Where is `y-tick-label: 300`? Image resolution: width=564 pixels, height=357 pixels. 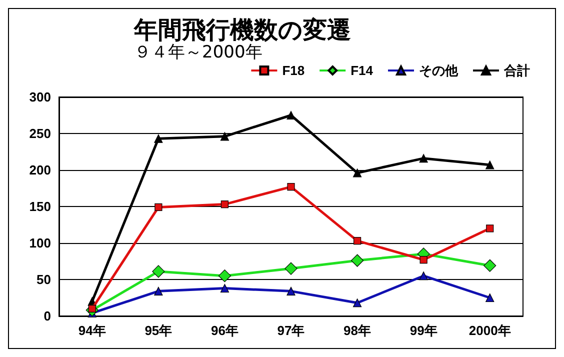 y-tick-label: 300 is located at coordinates (40, 97).